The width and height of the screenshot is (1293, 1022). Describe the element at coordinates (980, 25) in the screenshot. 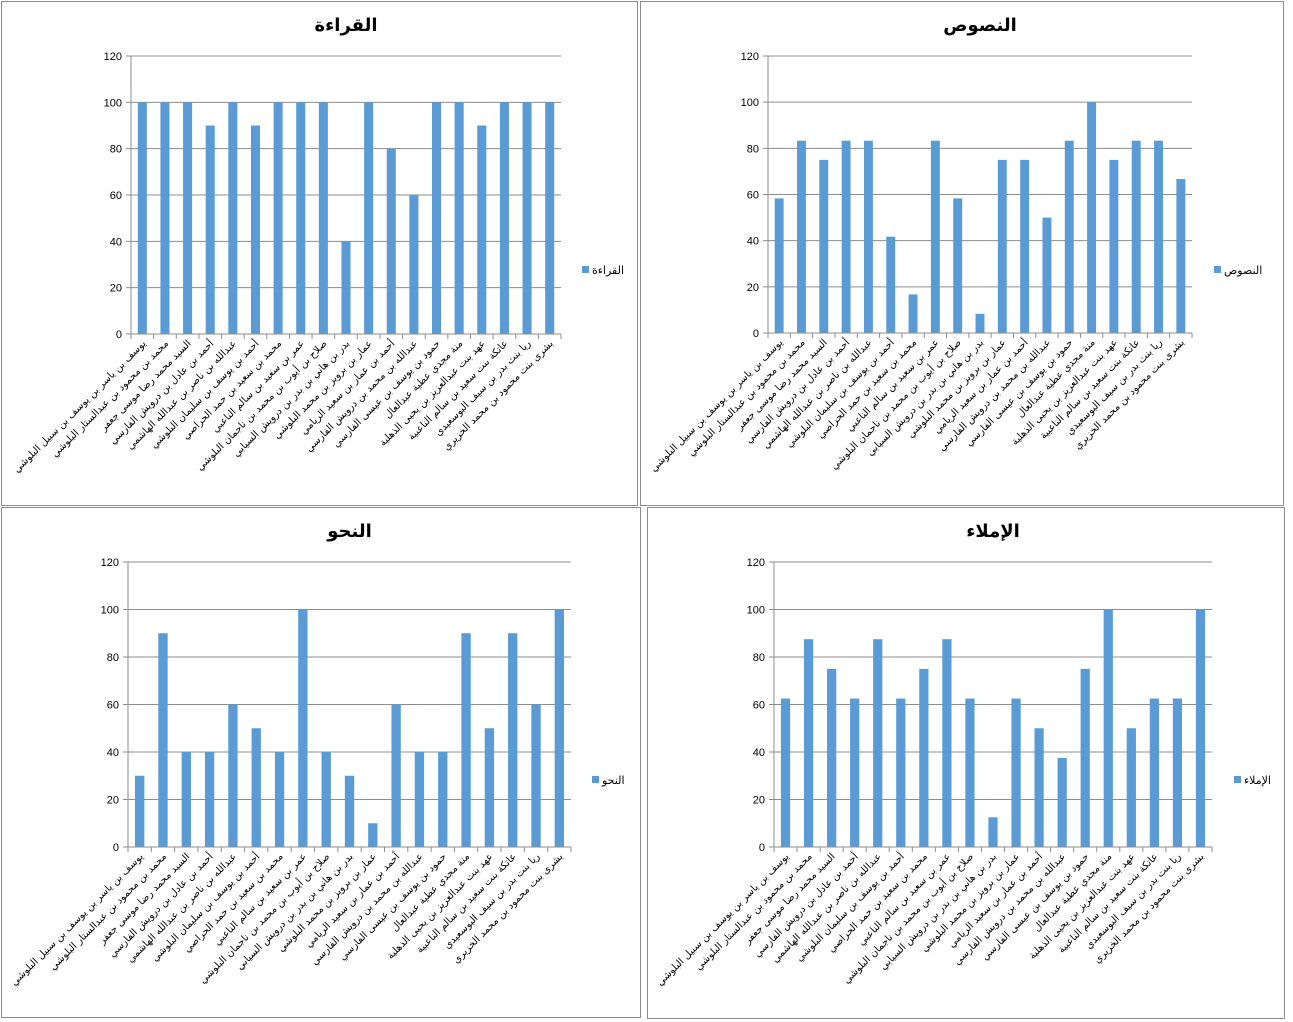

I see `chart-title: النصوص` at that location.